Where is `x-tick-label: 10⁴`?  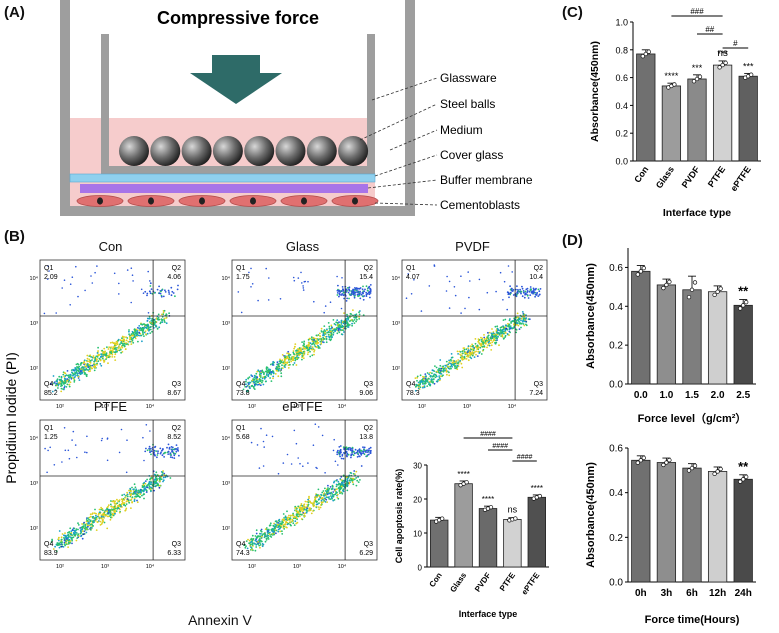 x-tick-label: 10⁴ is located at coordinates (512, 406).